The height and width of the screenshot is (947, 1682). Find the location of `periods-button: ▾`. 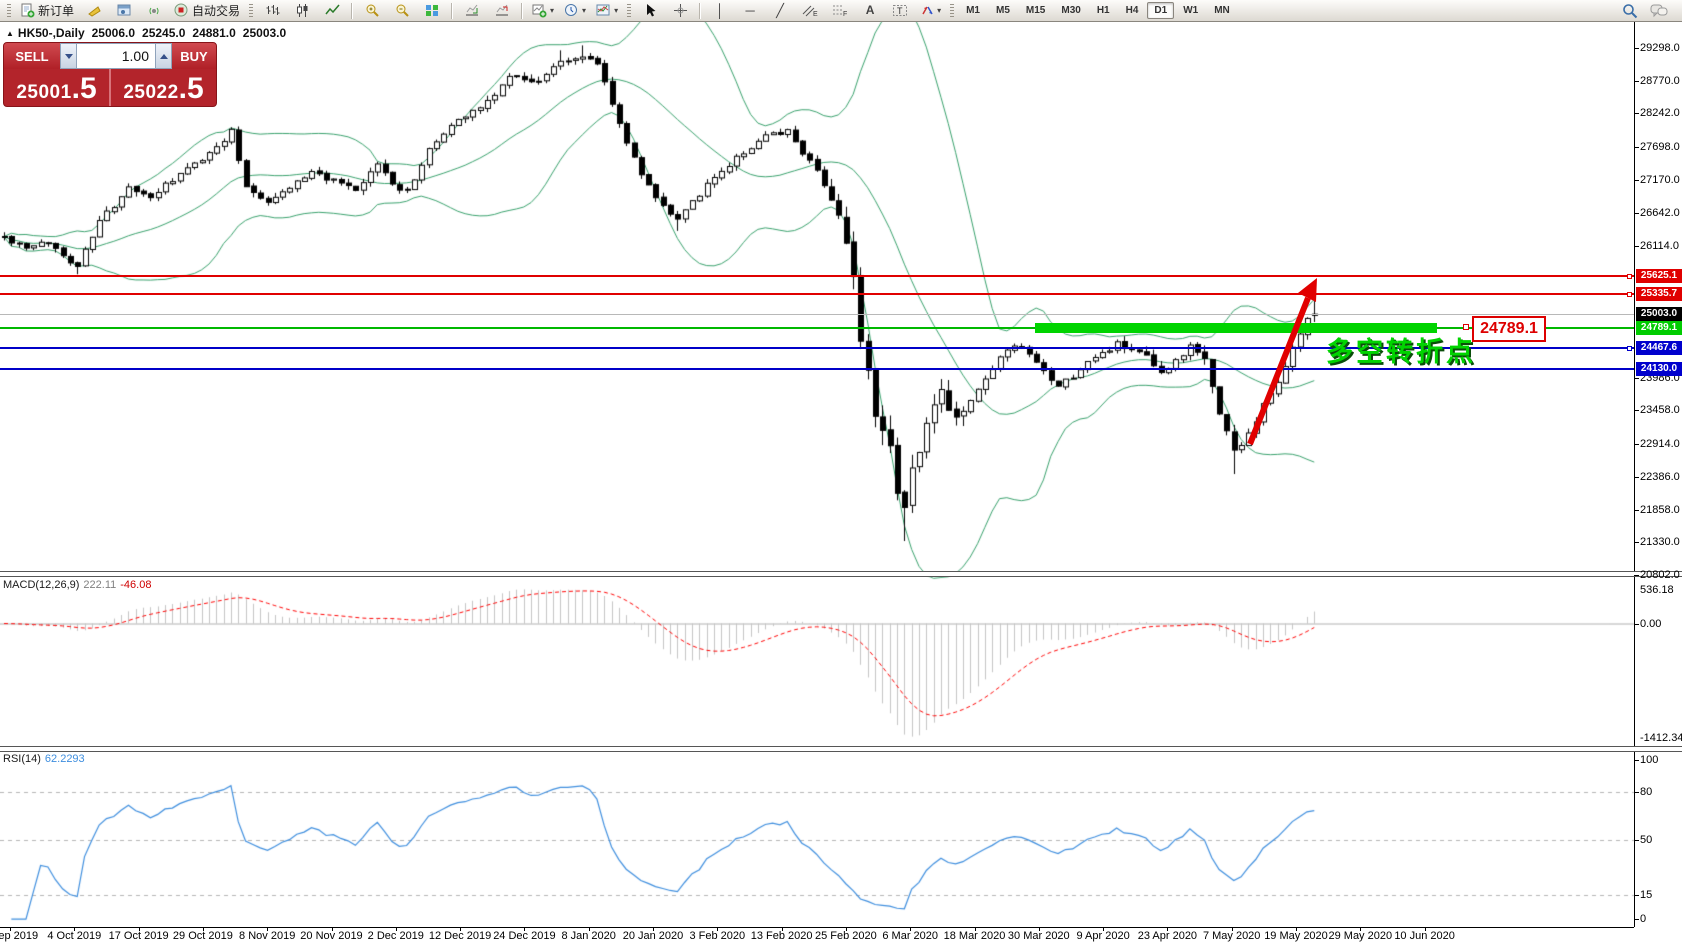

periods-button: ▾ is located at coordinates (575, 11).